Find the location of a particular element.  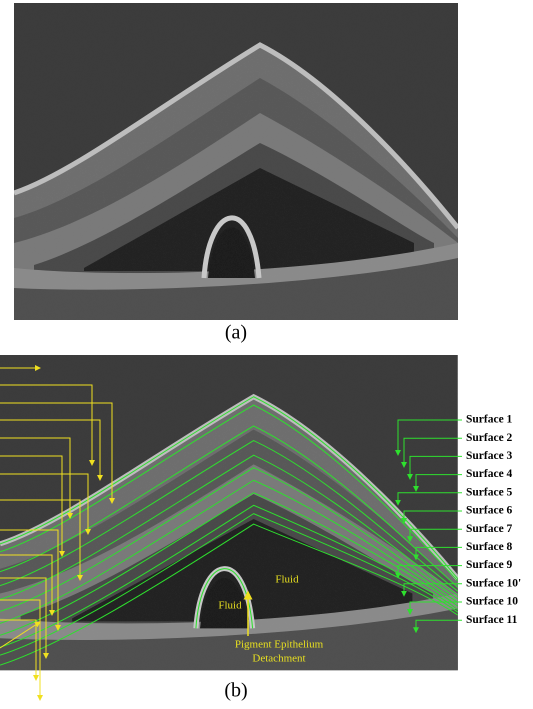

caption: (b) is located at coordinates (235, 691).